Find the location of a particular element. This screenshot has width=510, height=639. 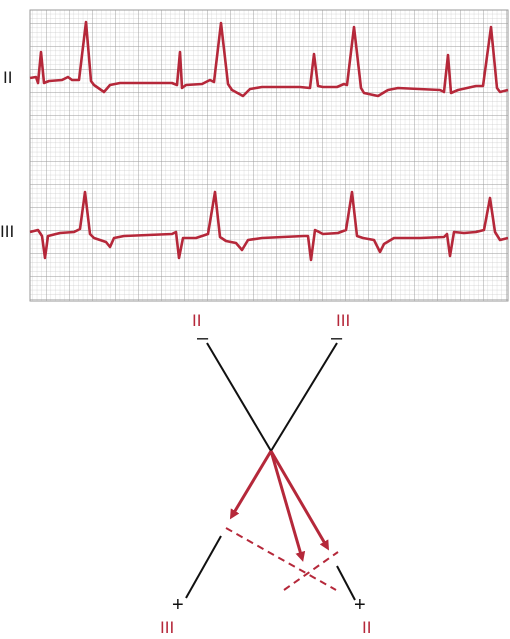

lead-ii-positive-label: II is located at coordinates (367, 627).